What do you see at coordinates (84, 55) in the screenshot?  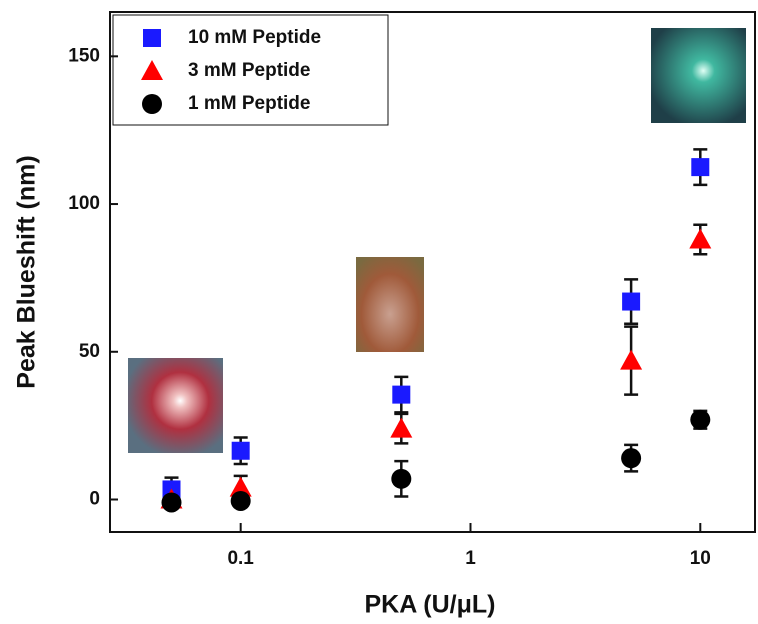 I see `y-tick-label: 150` at bounding box center [84, 55].